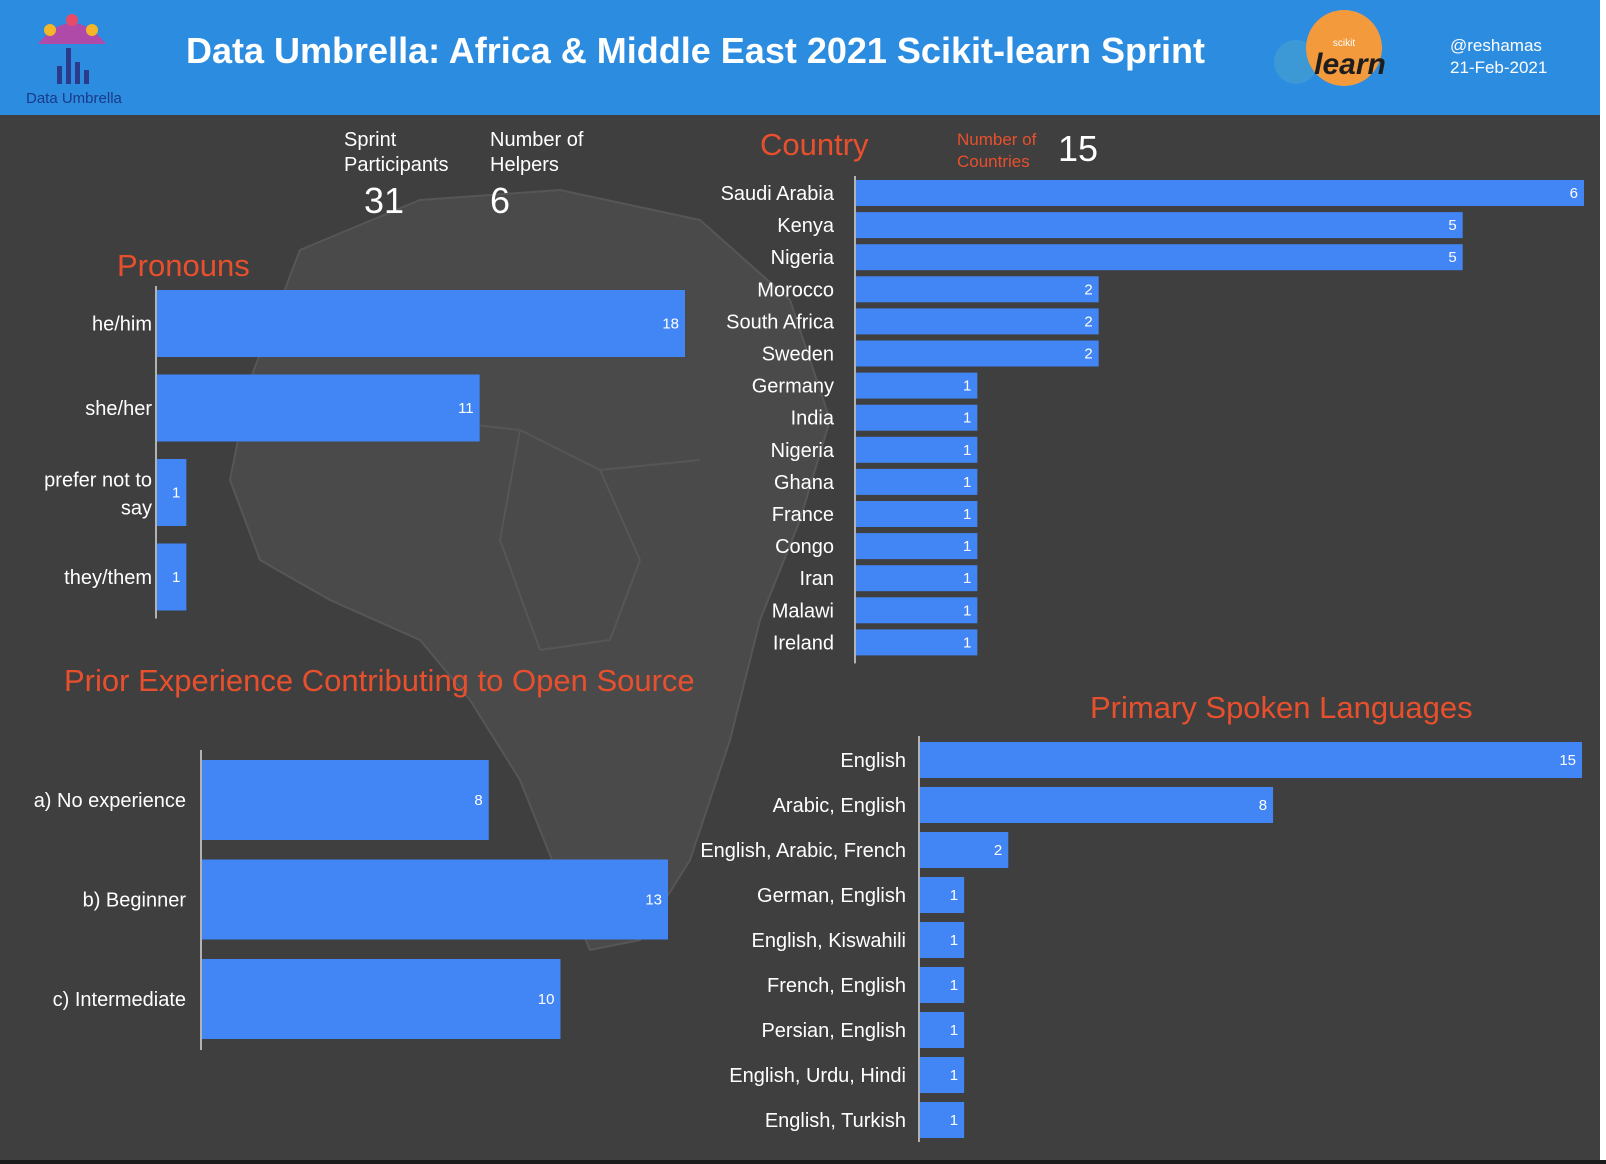  What do you see at coordinates (670, 324) in the screenshot?
I see `pronouns-value-label: 18` at bounding box center [670, 324].